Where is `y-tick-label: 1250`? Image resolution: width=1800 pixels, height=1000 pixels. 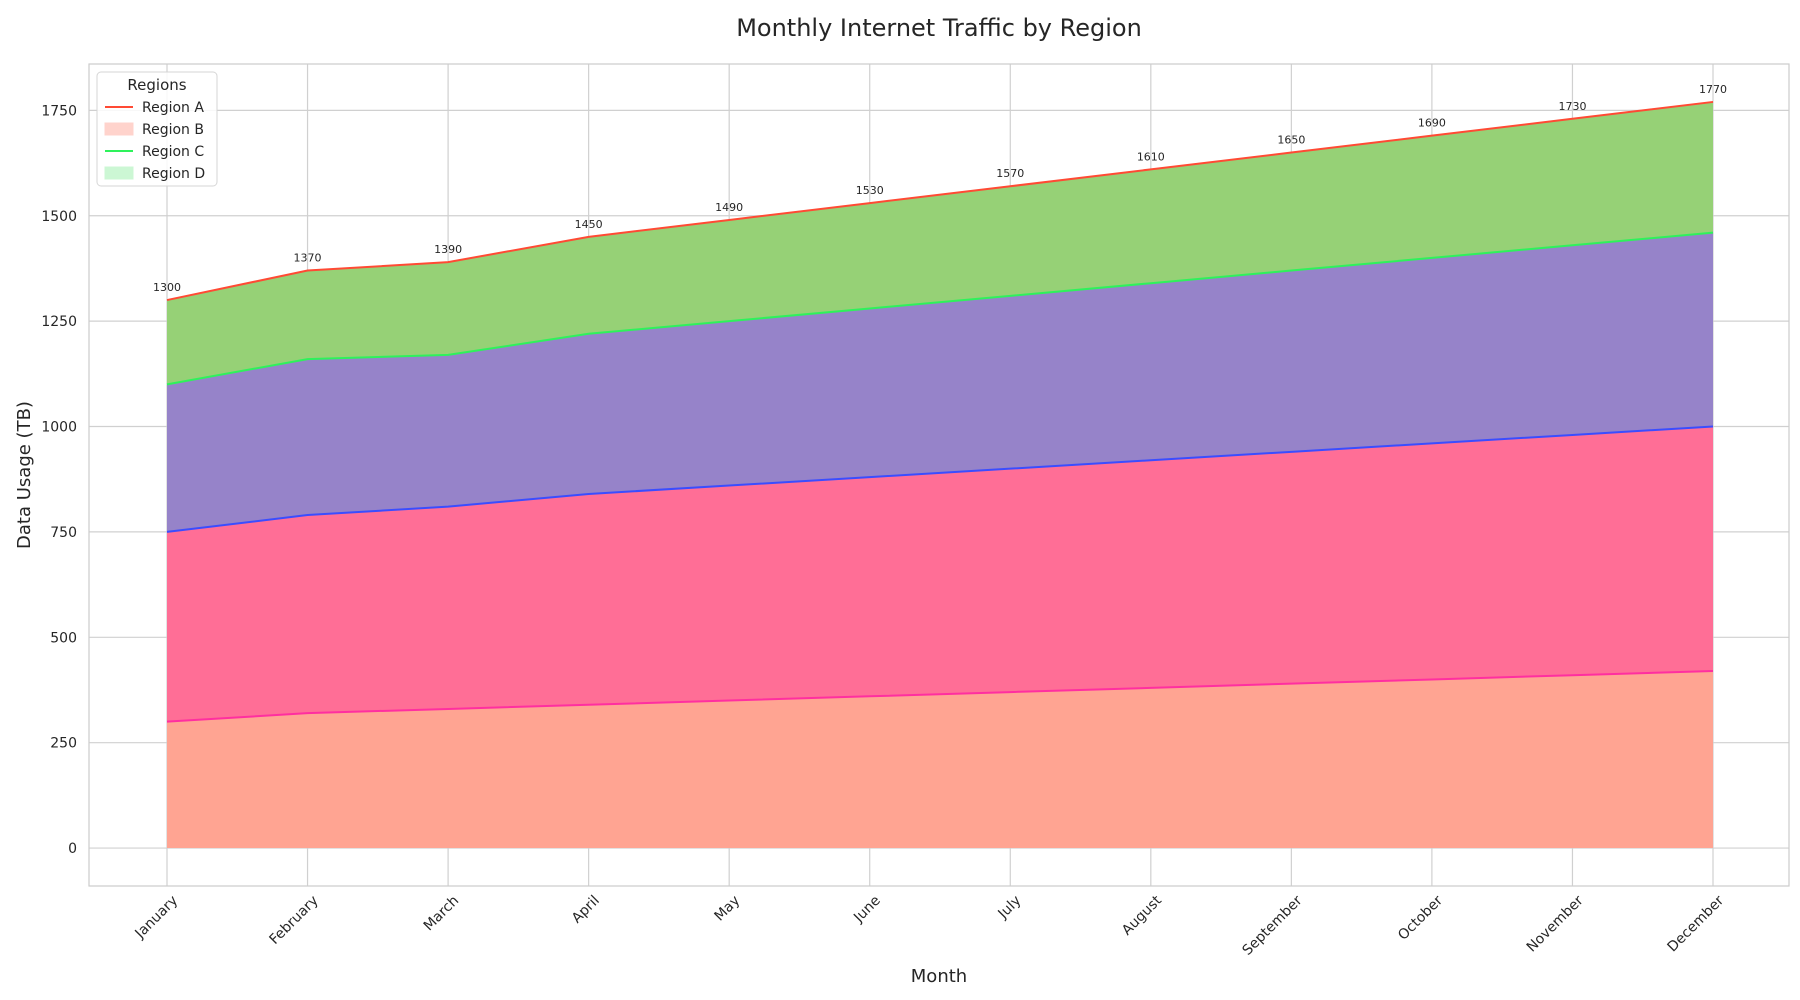 y-tick-label: 1250 is located at coordinates (59, 322).